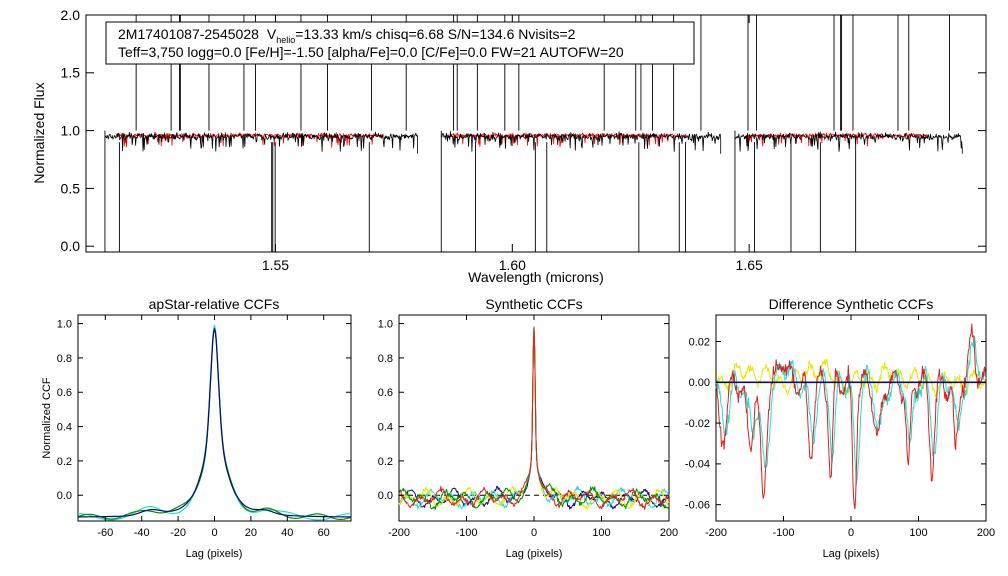 The height and width of the screenshot is (576, 1008). What do you see at coordinates (512, 265) in the screenshot?
I see `x-tick-label: 1.60` at bounding box center [512, 265].